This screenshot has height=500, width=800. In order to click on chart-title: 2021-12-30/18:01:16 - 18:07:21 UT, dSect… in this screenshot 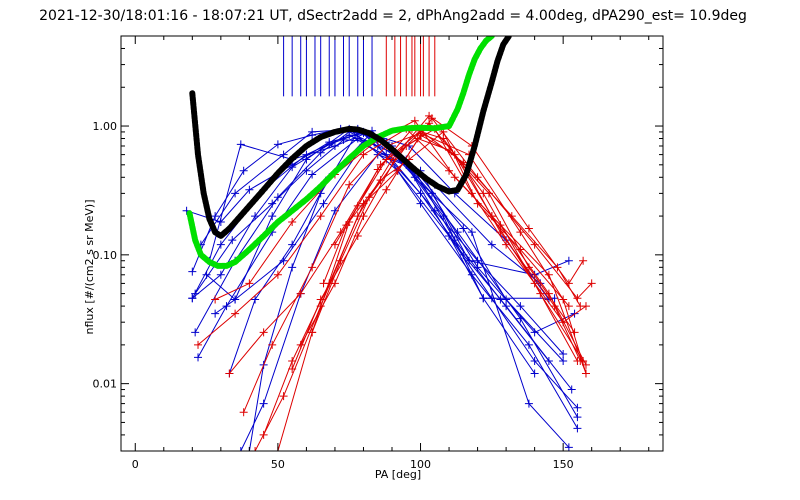, I will do `click(393, 16)`.